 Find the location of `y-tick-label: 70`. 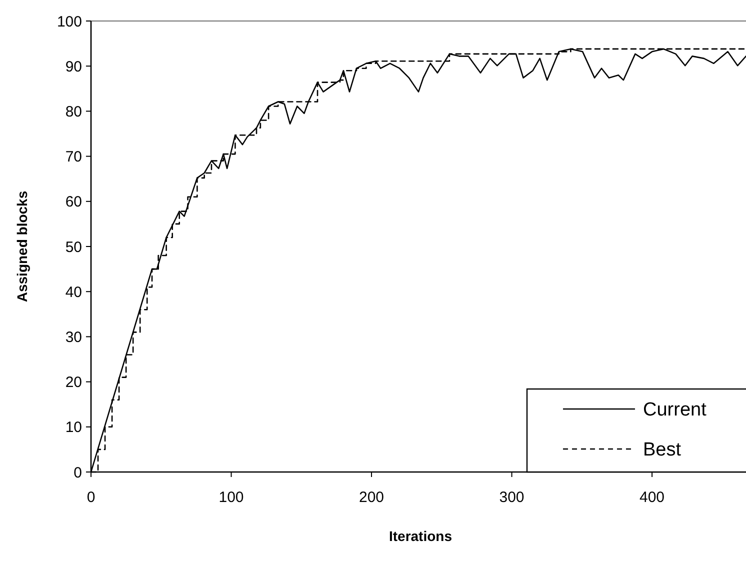

y-tick-label: 70 is located at coordinates (73, 157).